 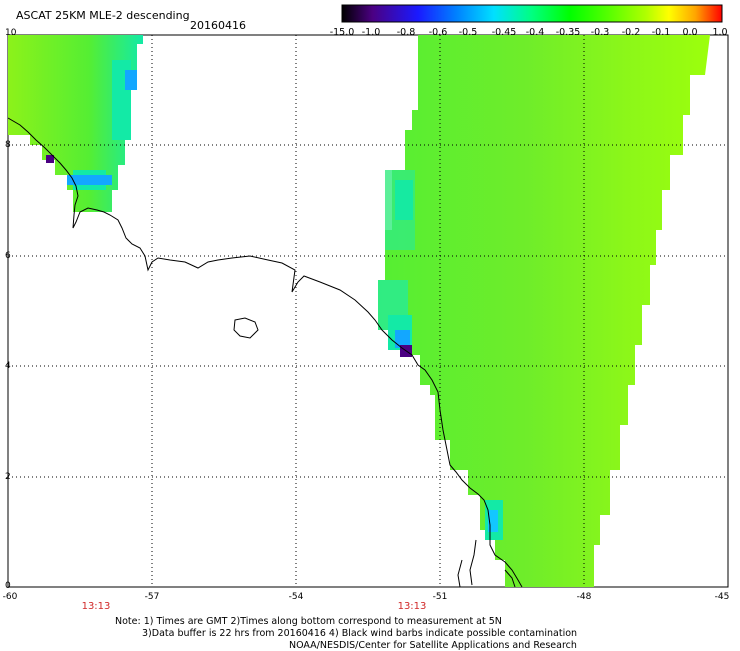 What do you see at coordinates (440, 597) in the screenshot?
I see `lon-label: -51` at bounding box center [440, 597].